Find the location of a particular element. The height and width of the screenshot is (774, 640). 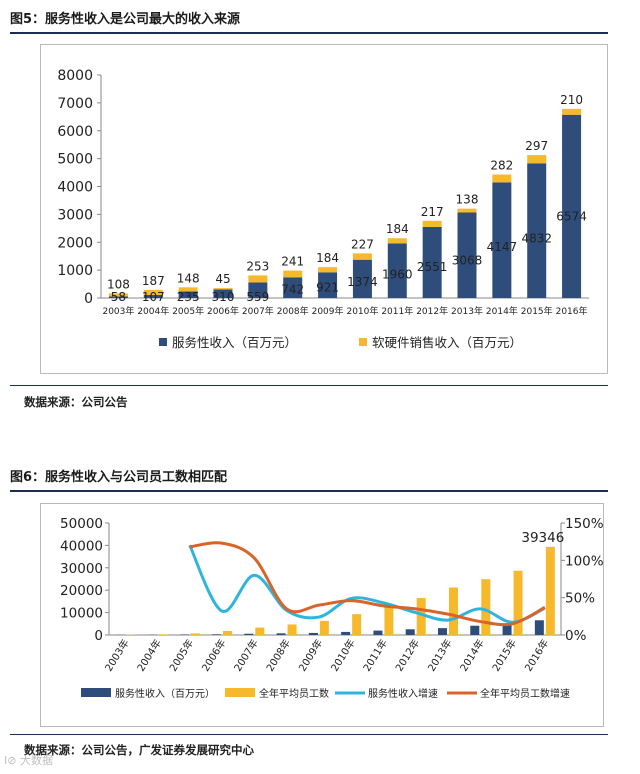

y-left-tick-label: 10000 is located at coordinates (81, 614).